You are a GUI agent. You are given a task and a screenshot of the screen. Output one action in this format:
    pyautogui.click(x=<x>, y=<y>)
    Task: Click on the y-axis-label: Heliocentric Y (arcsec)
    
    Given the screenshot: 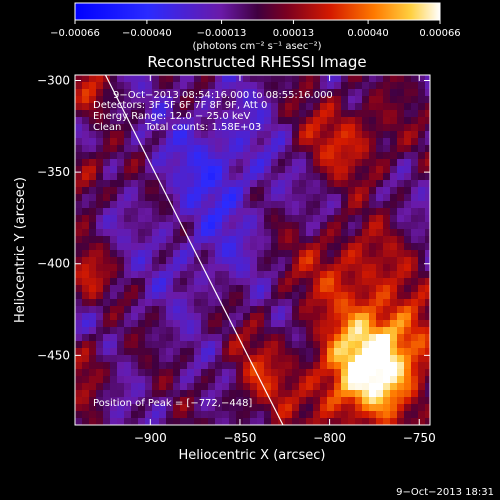 What is the action you would take?
    pyautogui.click(x=20, y=250)
    